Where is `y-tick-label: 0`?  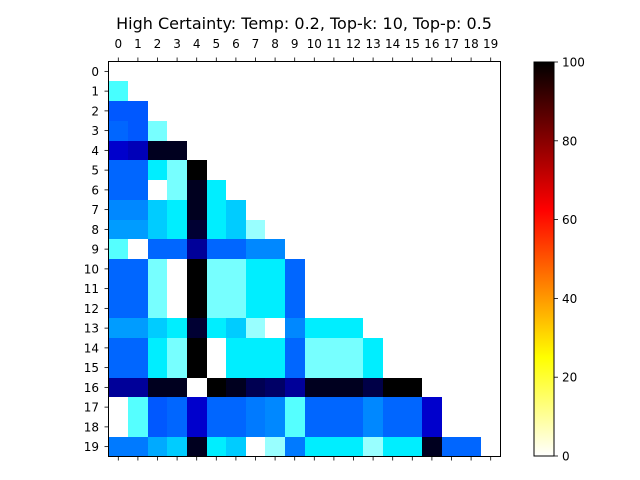
y-tick-label: 0 is located at coordinates (95, 72).